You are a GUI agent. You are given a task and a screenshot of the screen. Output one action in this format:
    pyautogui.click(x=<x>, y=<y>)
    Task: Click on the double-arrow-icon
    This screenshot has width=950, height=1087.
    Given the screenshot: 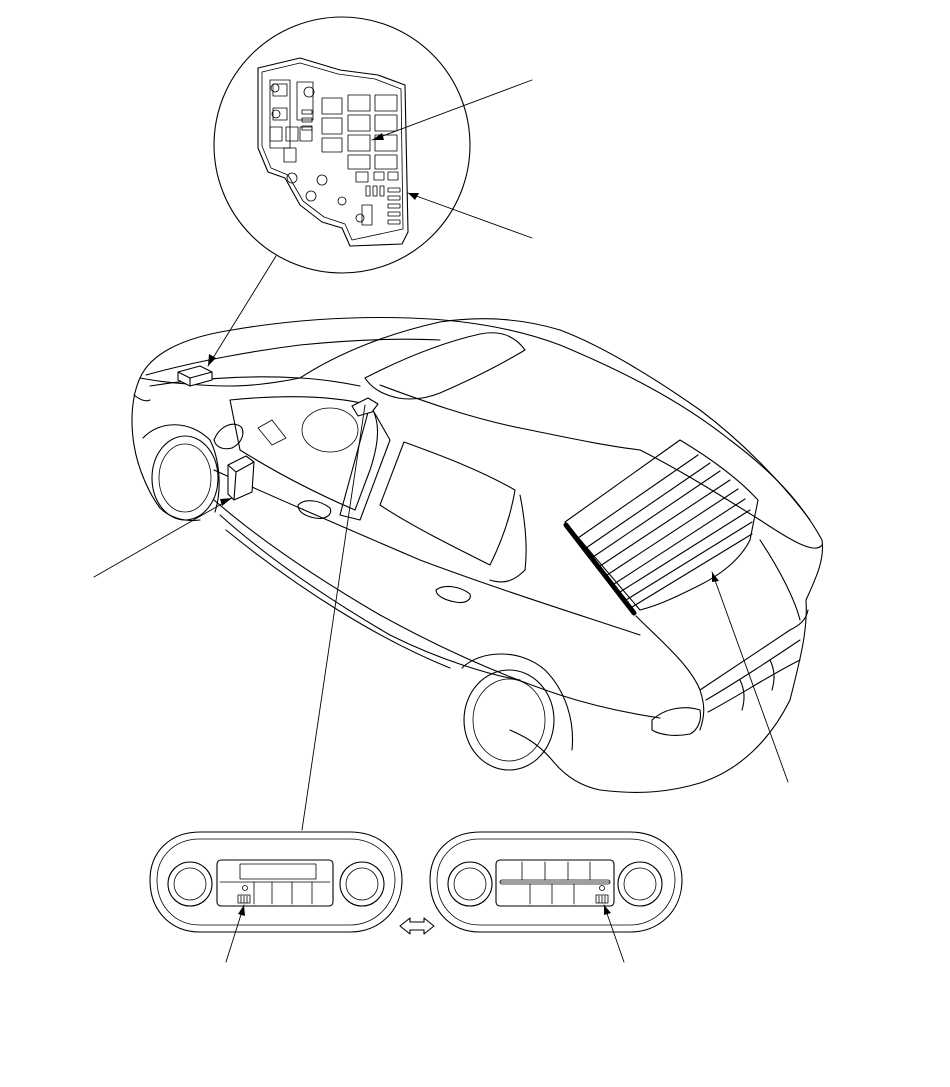 What is the action you would take?
    pyautogui.click(x=417, y=926)
    